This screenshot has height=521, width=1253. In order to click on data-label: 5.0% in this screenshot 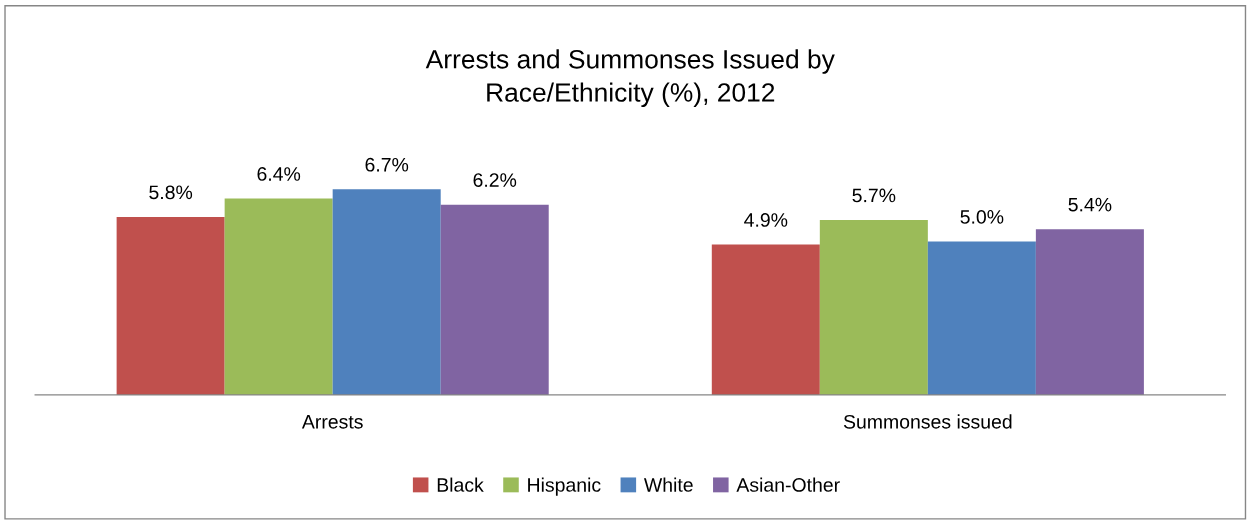, I will do `click(982, 217)`.